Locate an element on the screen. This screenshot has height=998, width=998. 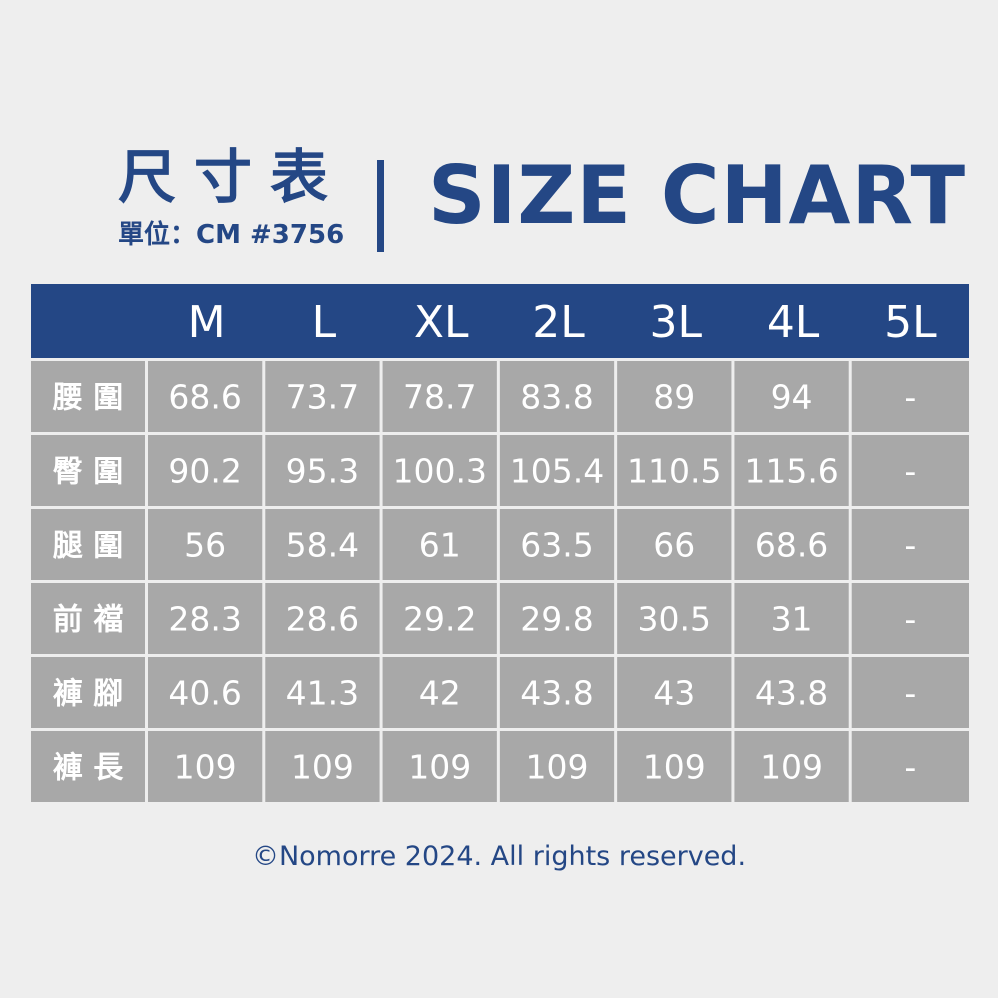
cell-value: 95.3 is located at coordinates (322, 471).